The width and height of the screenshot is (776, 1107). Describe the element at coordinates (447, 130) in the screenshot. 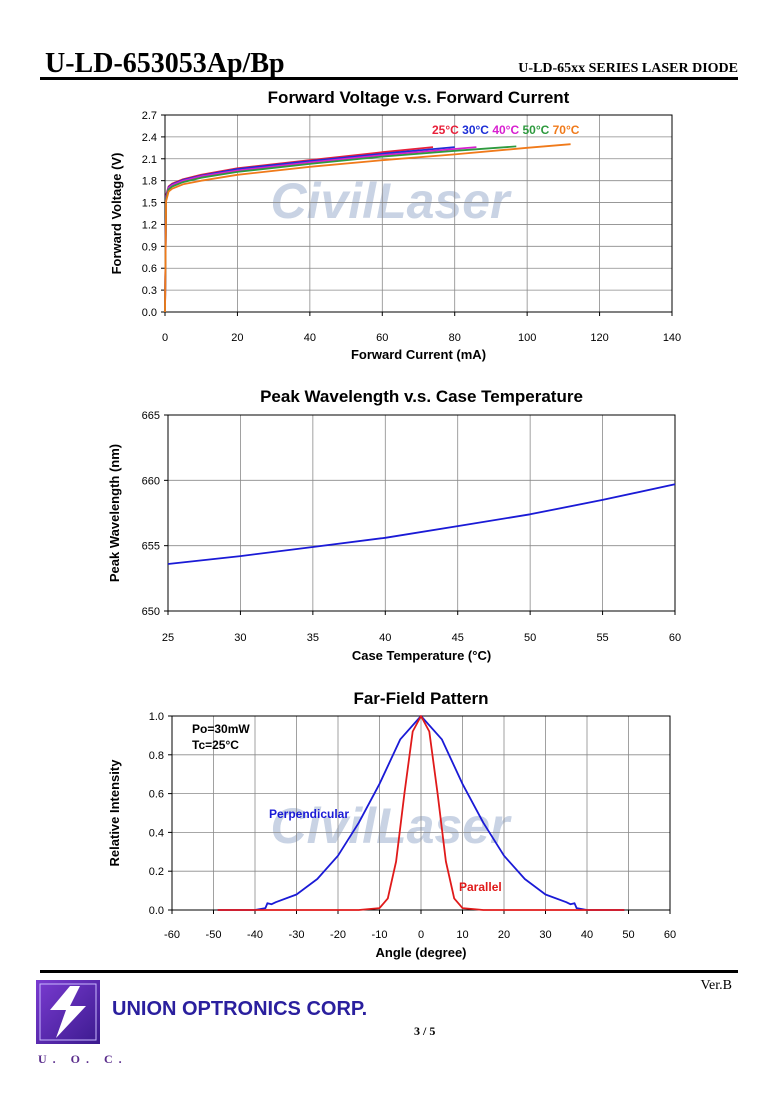

I see `legend-entry: 25°C` at that location.